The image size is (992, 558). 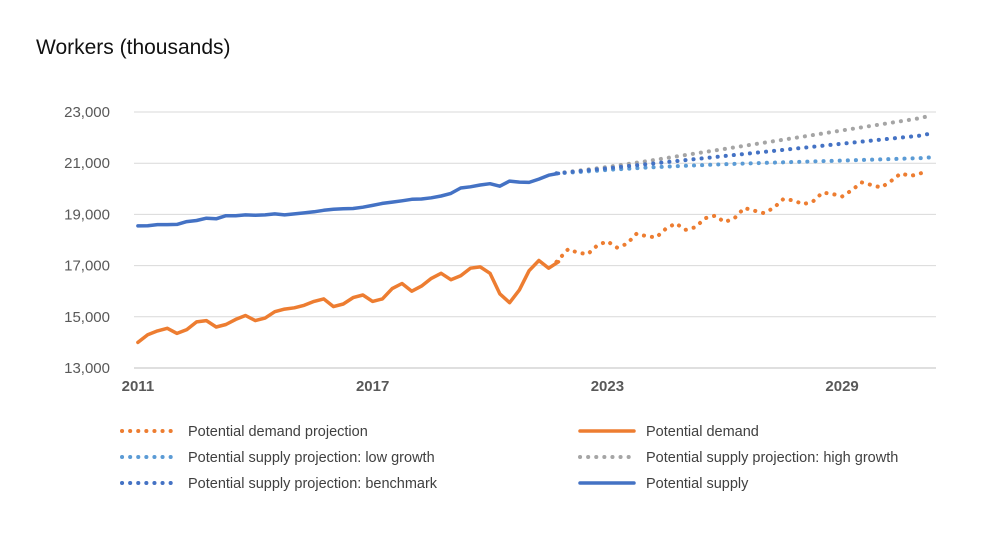 I want to click on chart-title: Workers (thousands), so click(x=133, y=47).